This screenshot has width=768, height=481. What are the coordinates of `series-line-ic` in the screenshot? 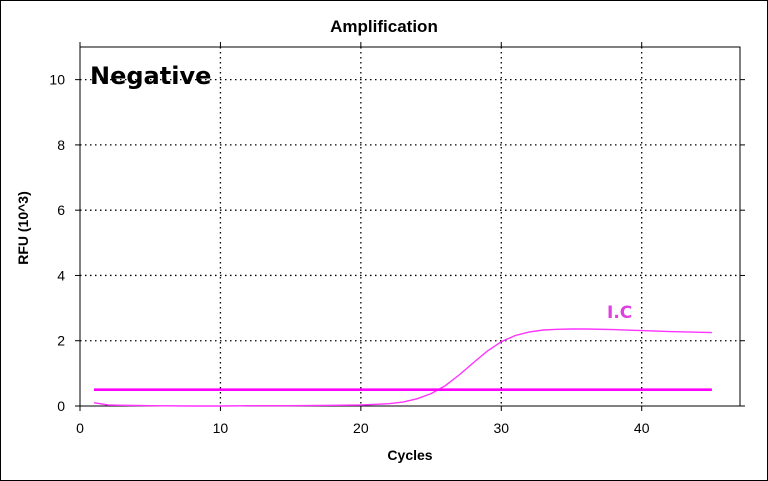 It's located at (402, 367).